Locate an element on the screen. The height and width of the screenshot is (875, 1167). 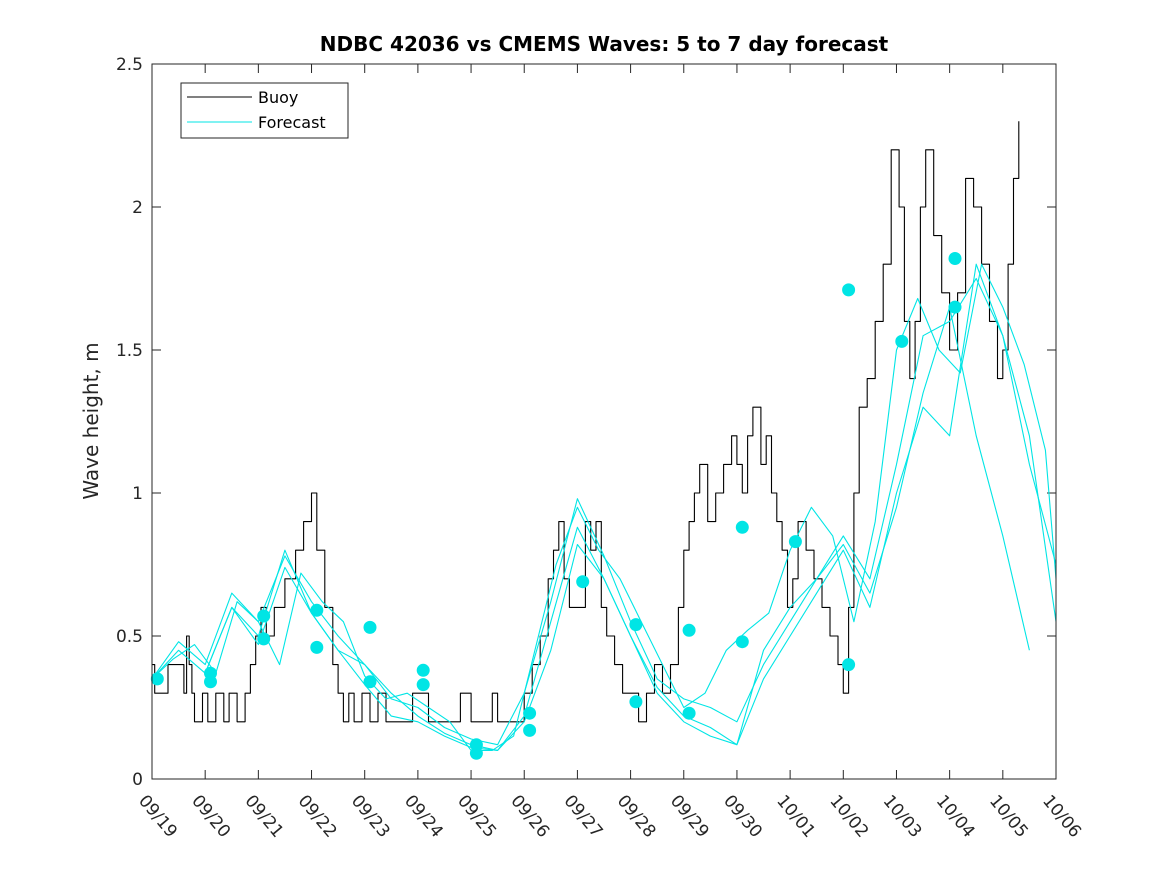
y-tick-label: 2.5 is located at coordinates (129, 65).